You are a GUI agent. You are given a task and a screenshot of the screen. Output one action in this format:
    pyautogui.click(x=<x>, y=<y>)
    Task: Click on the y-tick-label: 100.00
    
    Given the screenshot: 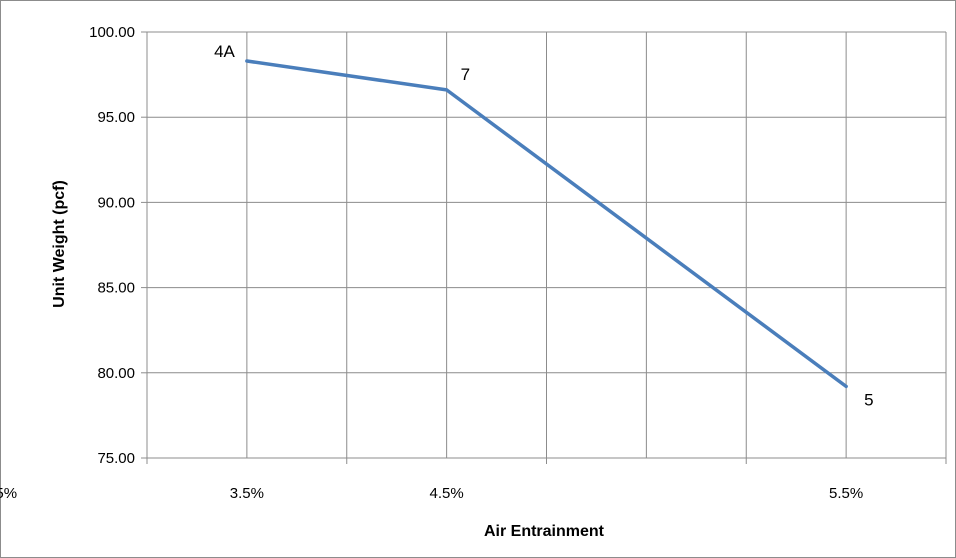 What is the action you would take?
    pyautogui.click(x=112, y=32)
    